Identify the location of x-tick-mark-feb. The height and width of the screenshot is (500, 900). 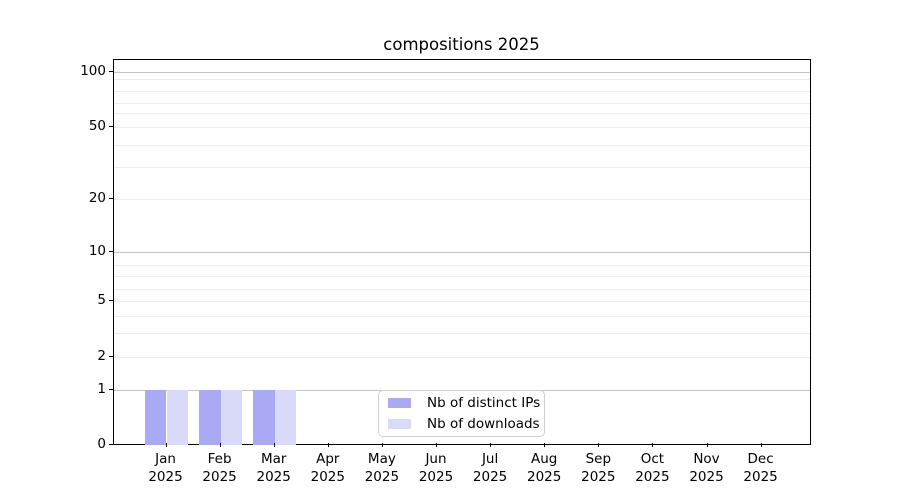
(220, 445).